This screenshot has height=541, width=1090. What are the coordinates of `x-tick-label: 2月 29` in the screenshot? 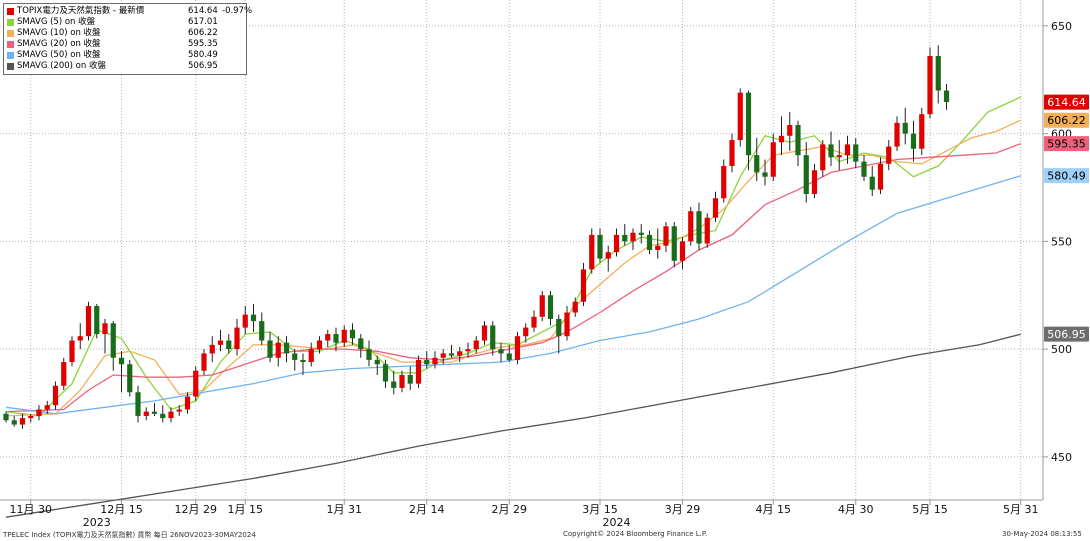 It's located at (510, 509).